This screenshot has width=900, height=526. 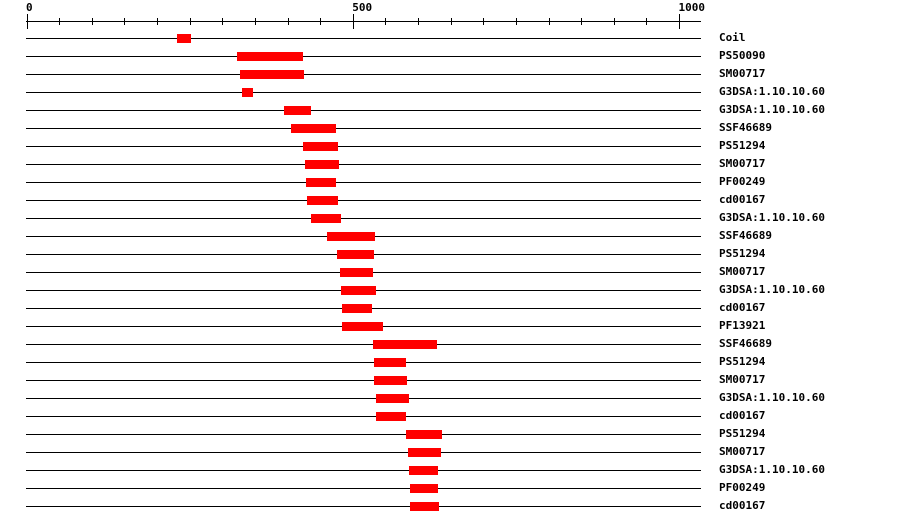 What do you see at coordinates (732, 37) in the screenshot?
I see `feature-label: Coil` at bounding box center [732, 37].